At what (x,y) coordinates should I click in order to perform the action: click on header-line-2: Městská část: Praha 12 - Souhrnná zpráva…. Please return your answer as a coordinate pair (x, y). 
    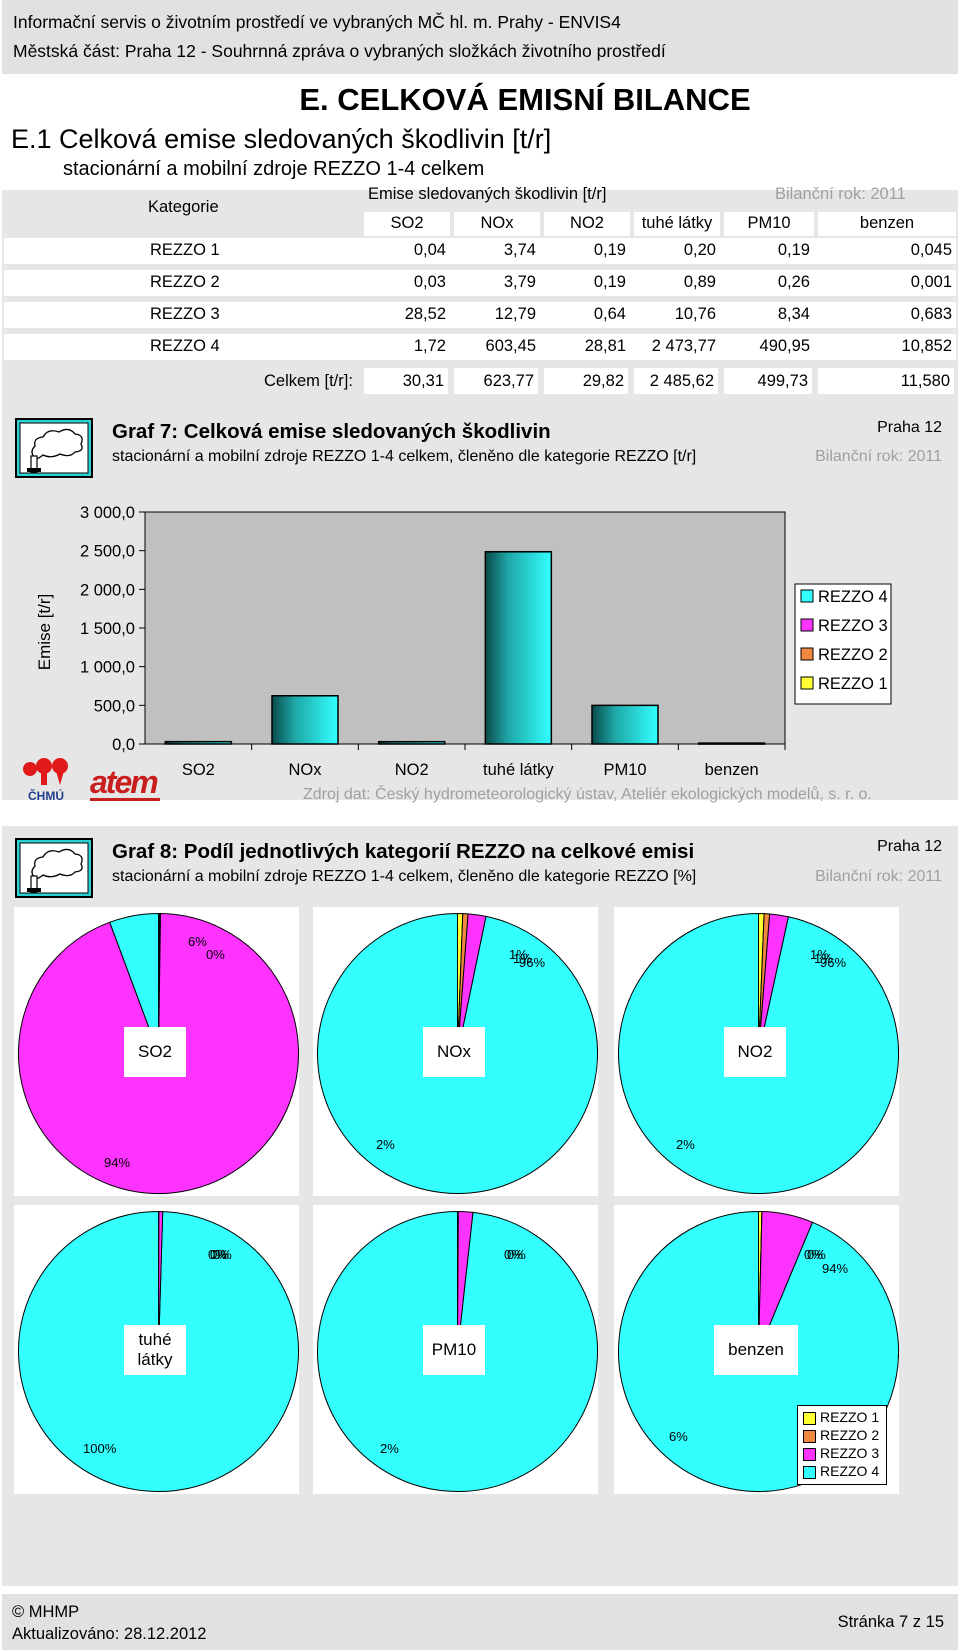
    Looking at the image, I should click on (339, 51).